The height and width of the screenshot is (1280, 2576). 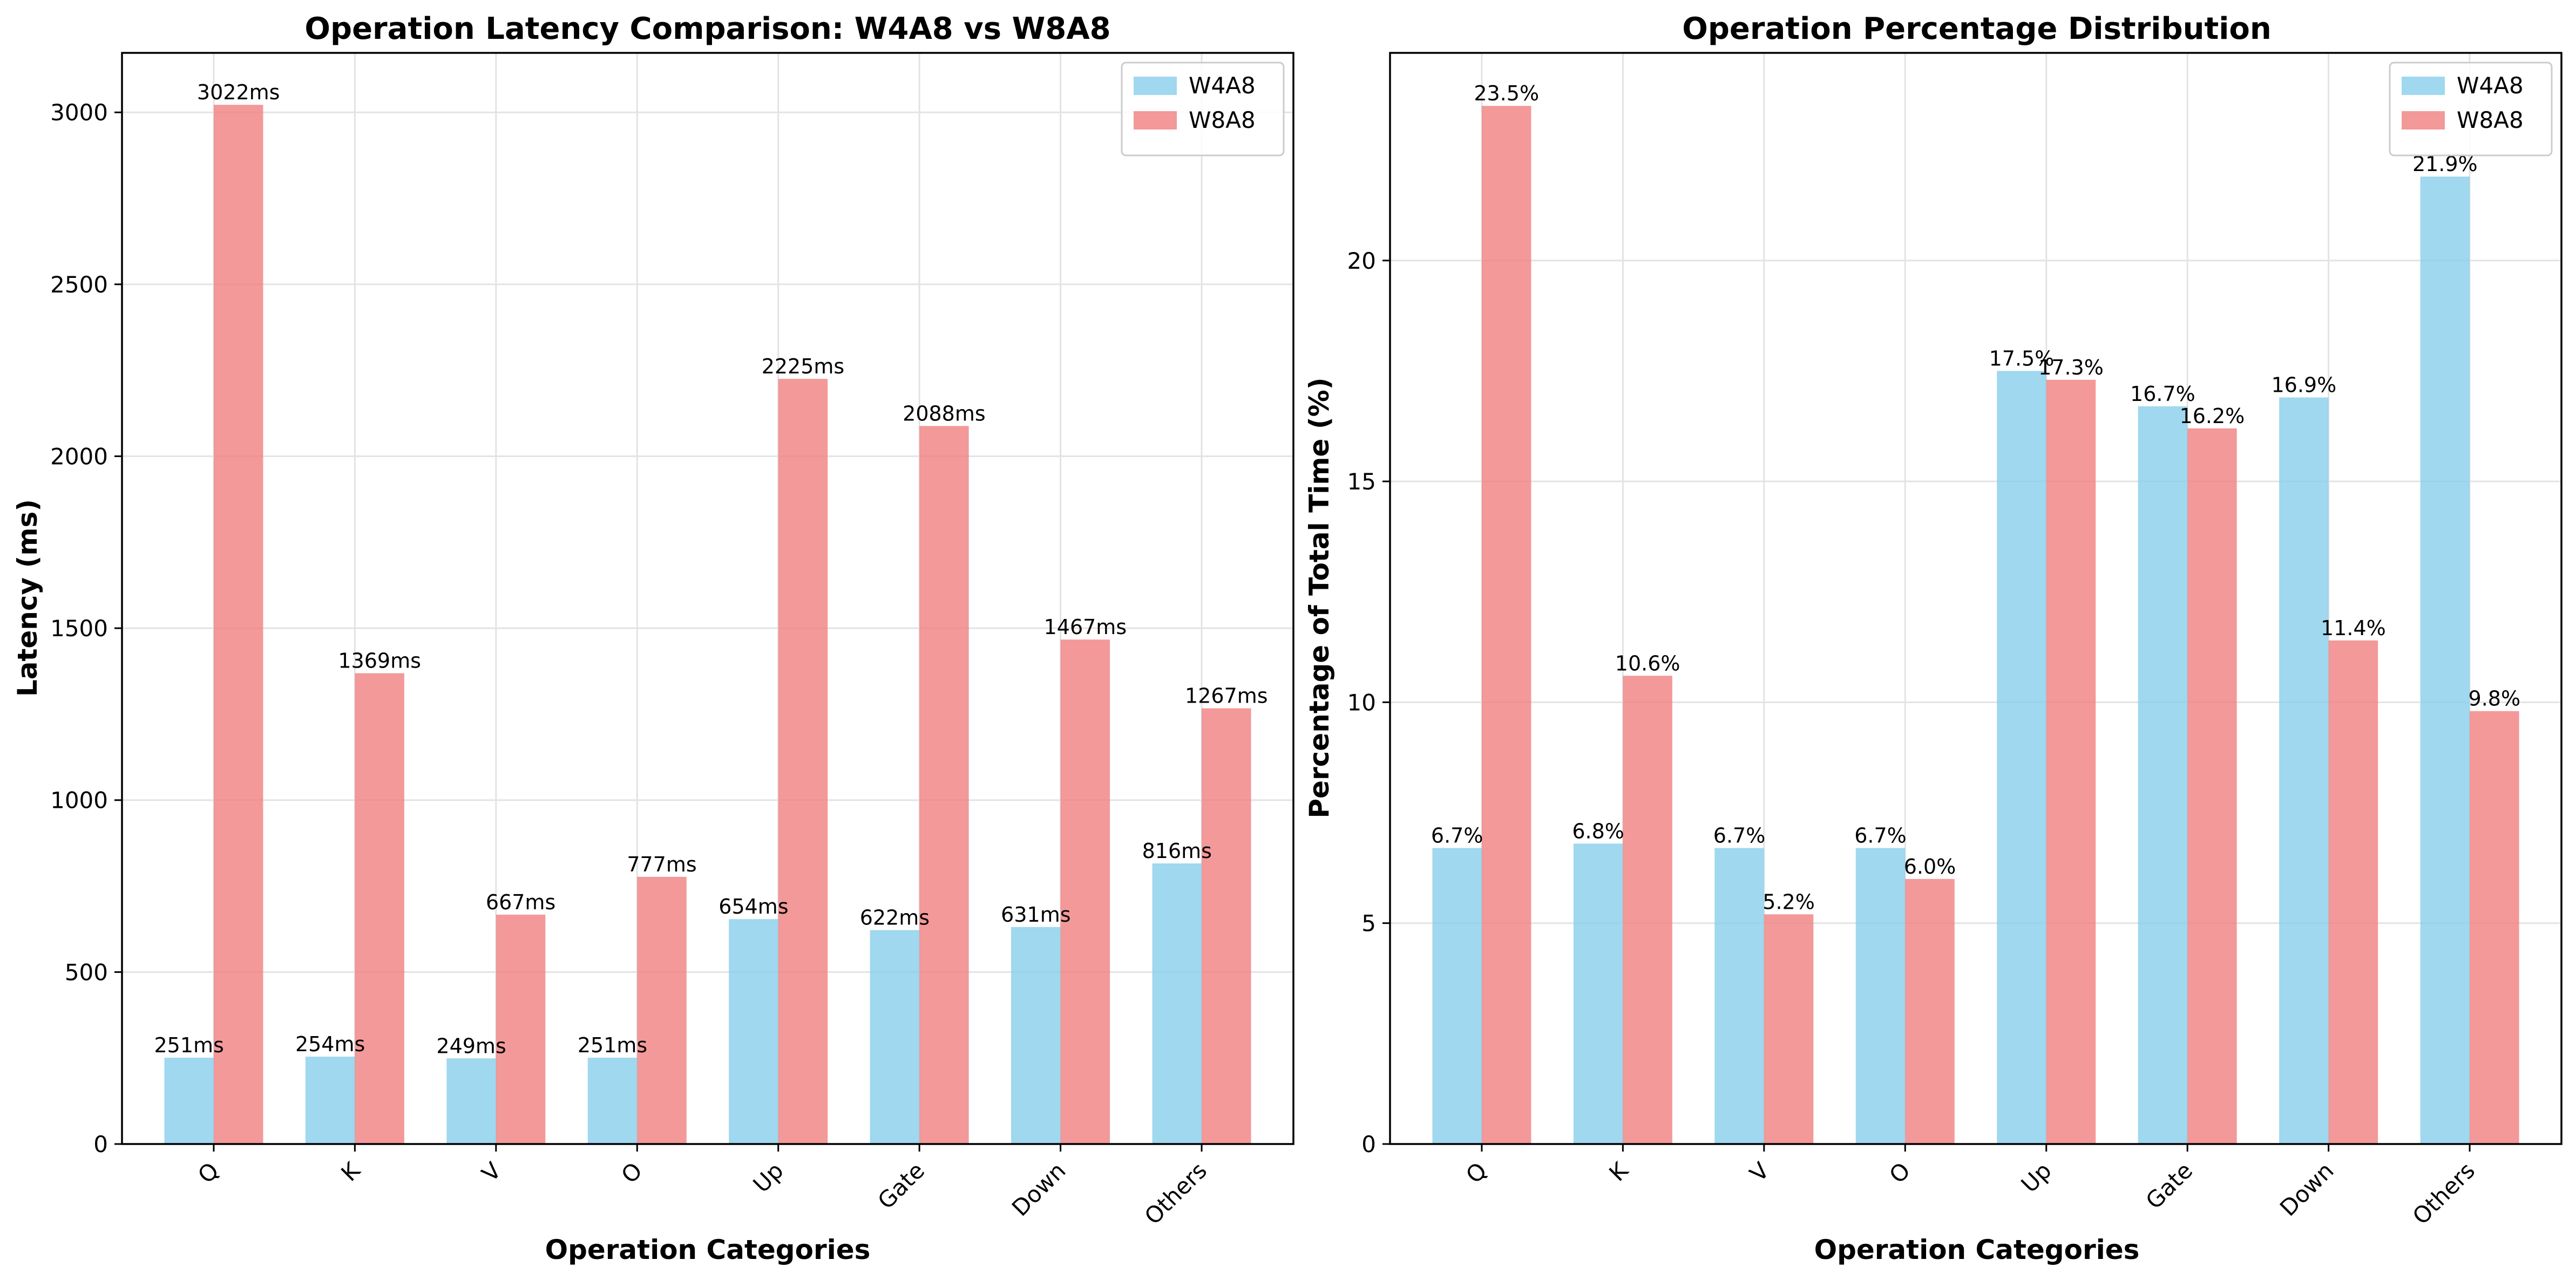 I want to click on data-label: 667ms, so click(x=520, y=902).